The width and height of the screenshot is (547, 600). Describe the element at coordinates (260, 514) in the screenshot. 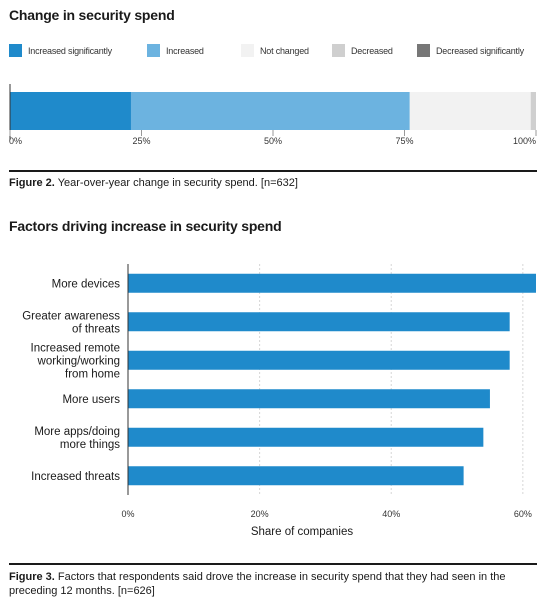

I see `x-tick-label: 20%` at that location.